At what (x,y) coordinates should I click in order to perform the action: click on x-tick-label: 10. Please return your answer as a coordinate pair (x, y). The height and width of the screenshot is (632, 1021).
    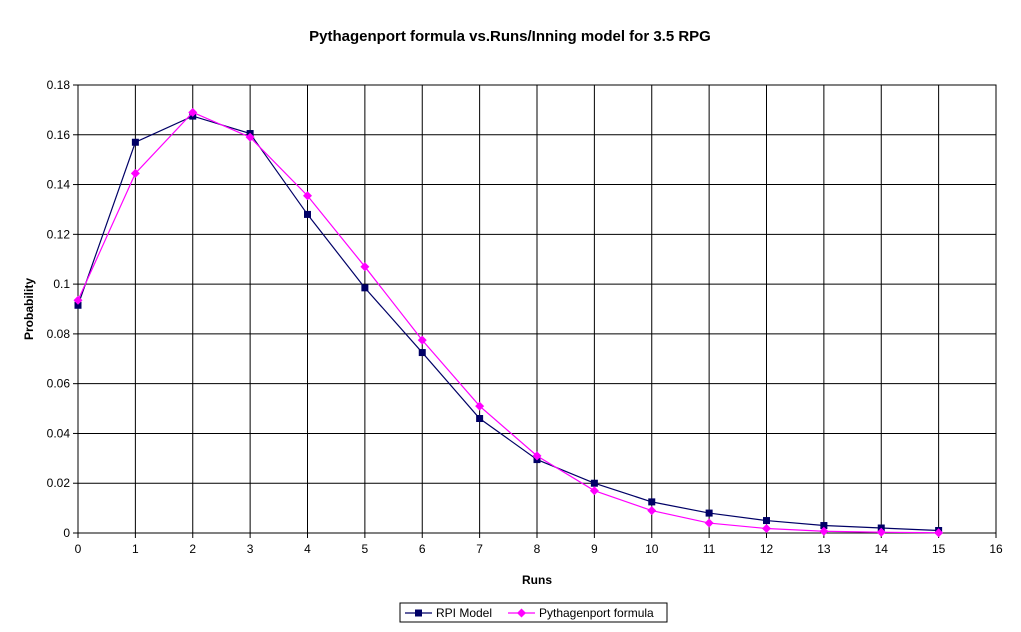
    Looking at the image, I should click on (652, 549).